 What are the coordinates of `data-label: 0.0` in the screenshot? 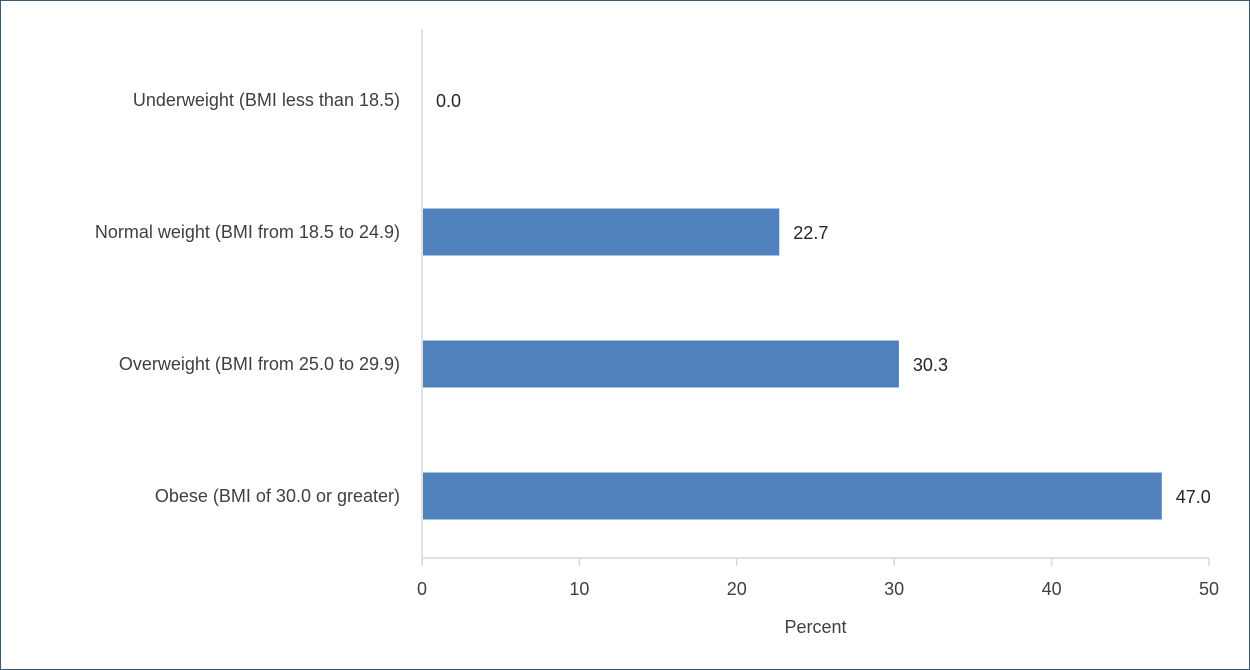 It's located at (448, 101).